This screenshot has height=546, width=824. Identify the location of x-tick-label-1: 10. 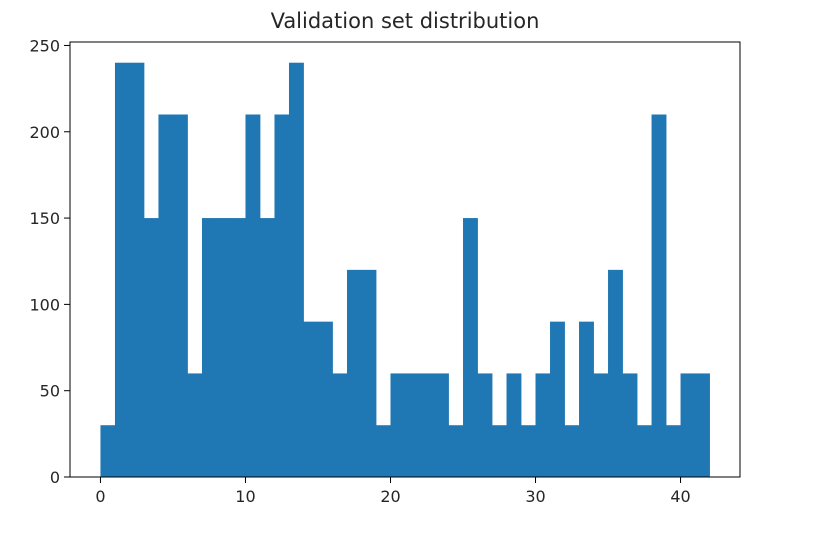
(245, 496).